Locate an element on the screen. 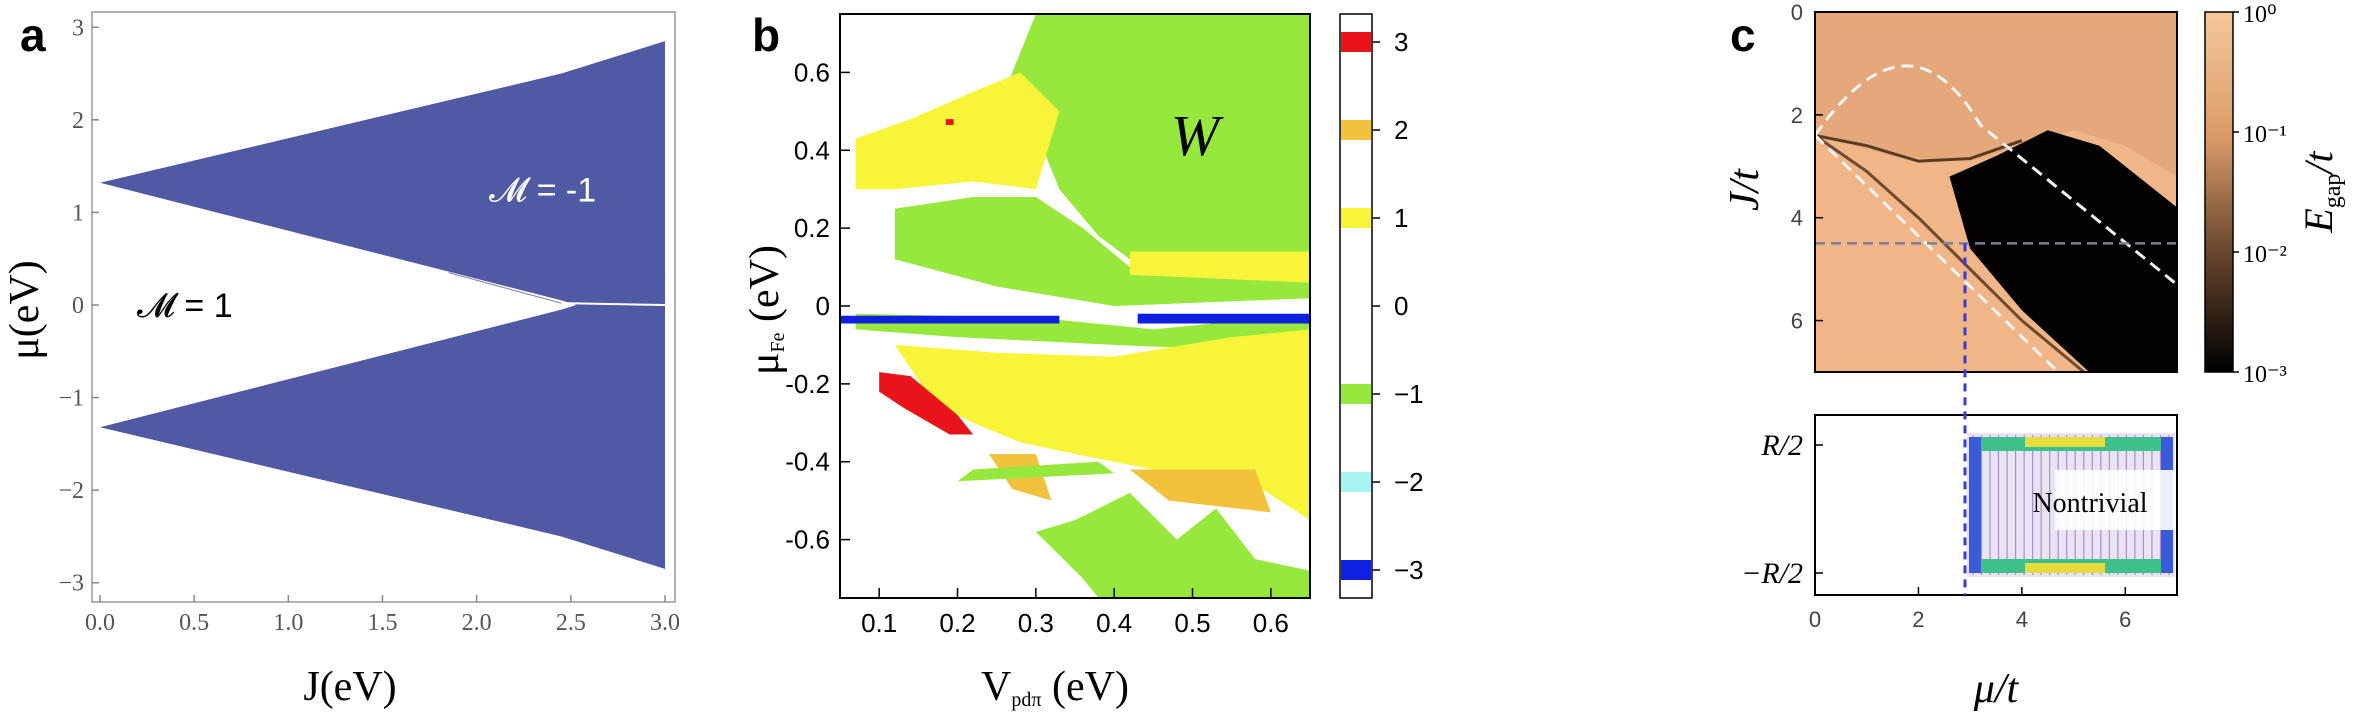  y-tick-label: 6 is located at coordinates (1797, 321).